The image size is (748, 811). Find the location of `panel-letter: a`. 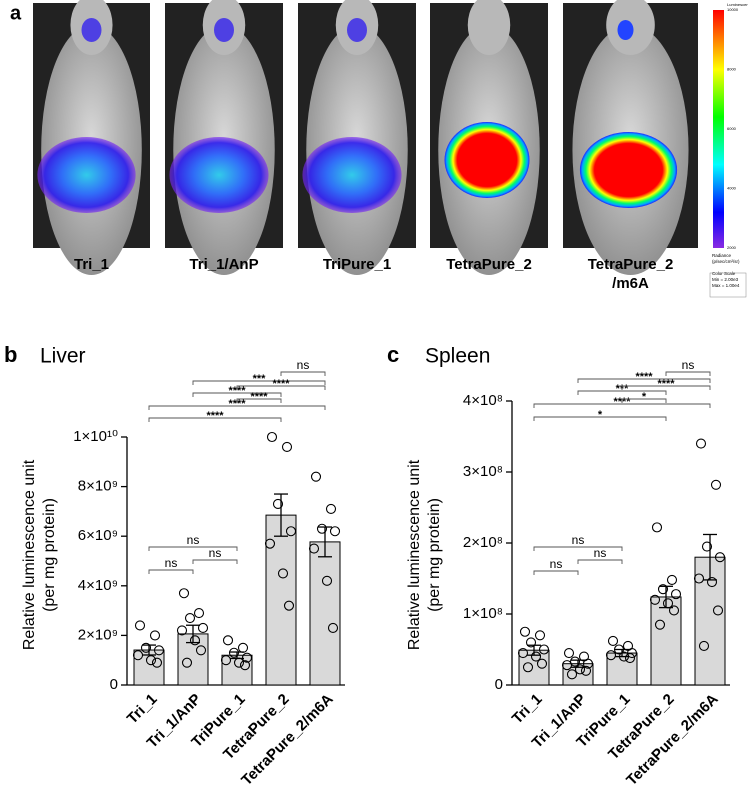

panel-letter: a is located at coordinates (16, 13).